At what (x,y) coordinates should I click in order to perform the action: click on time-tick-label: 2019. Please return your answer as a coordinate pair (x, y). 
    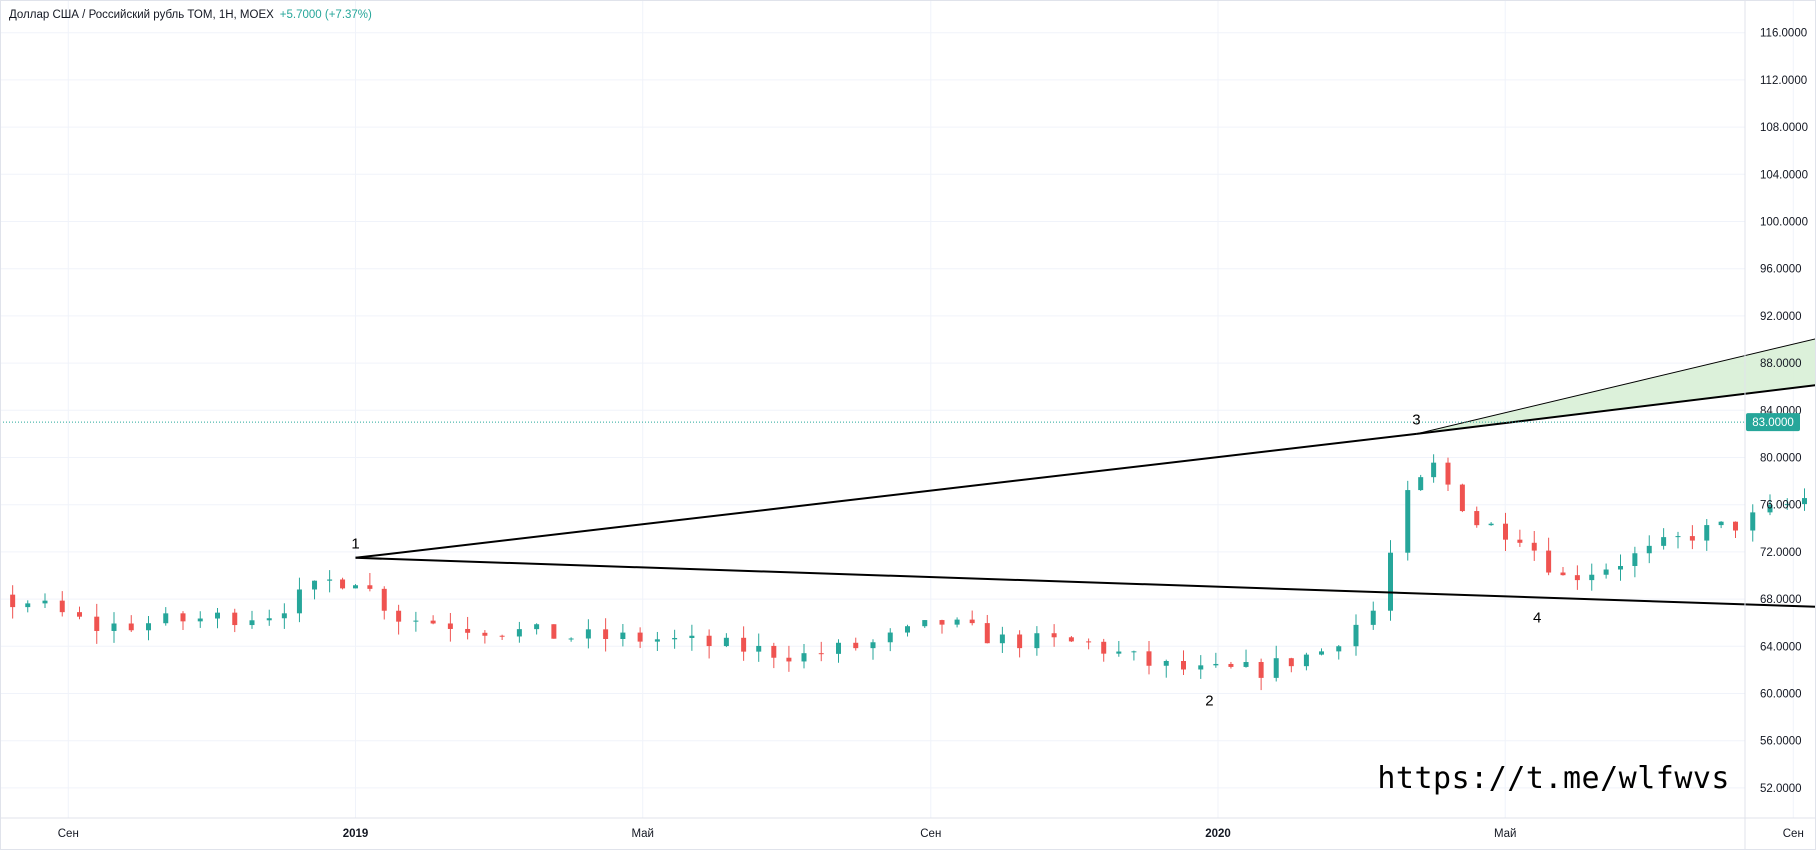
    Looking at the image, I should click on (356, 834).